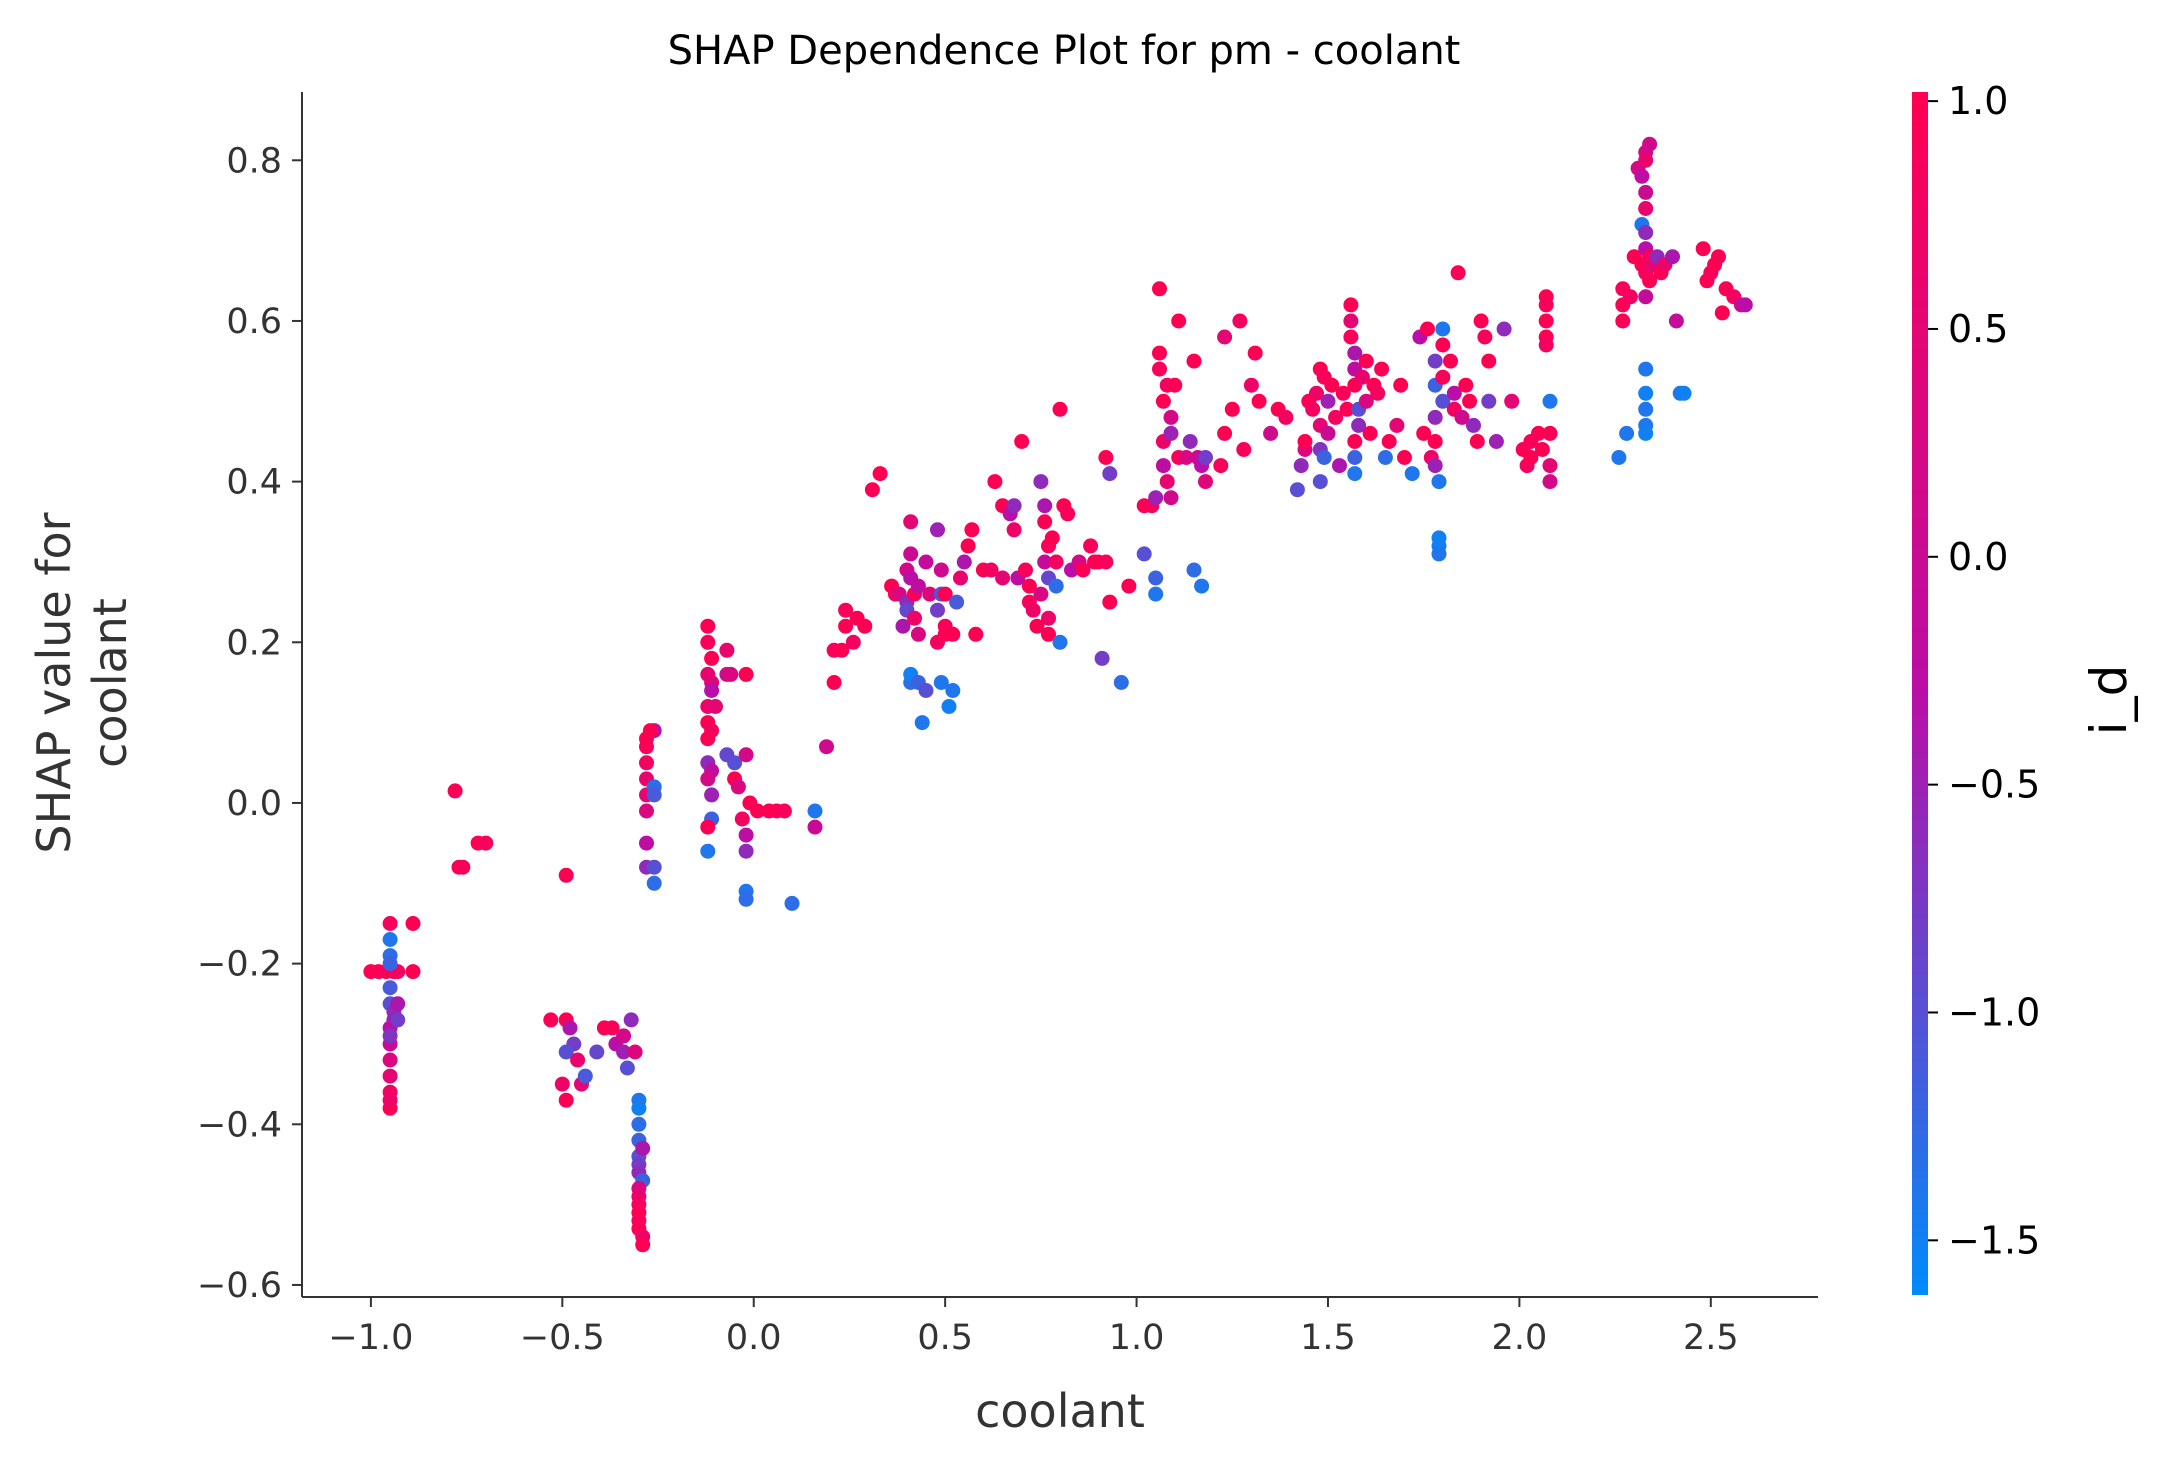 This screenshot has height=1464, width=2159. Describe the element at coordinates (254, 483) in the screenshot. I see `y-tick-label: 0.4` at that location.